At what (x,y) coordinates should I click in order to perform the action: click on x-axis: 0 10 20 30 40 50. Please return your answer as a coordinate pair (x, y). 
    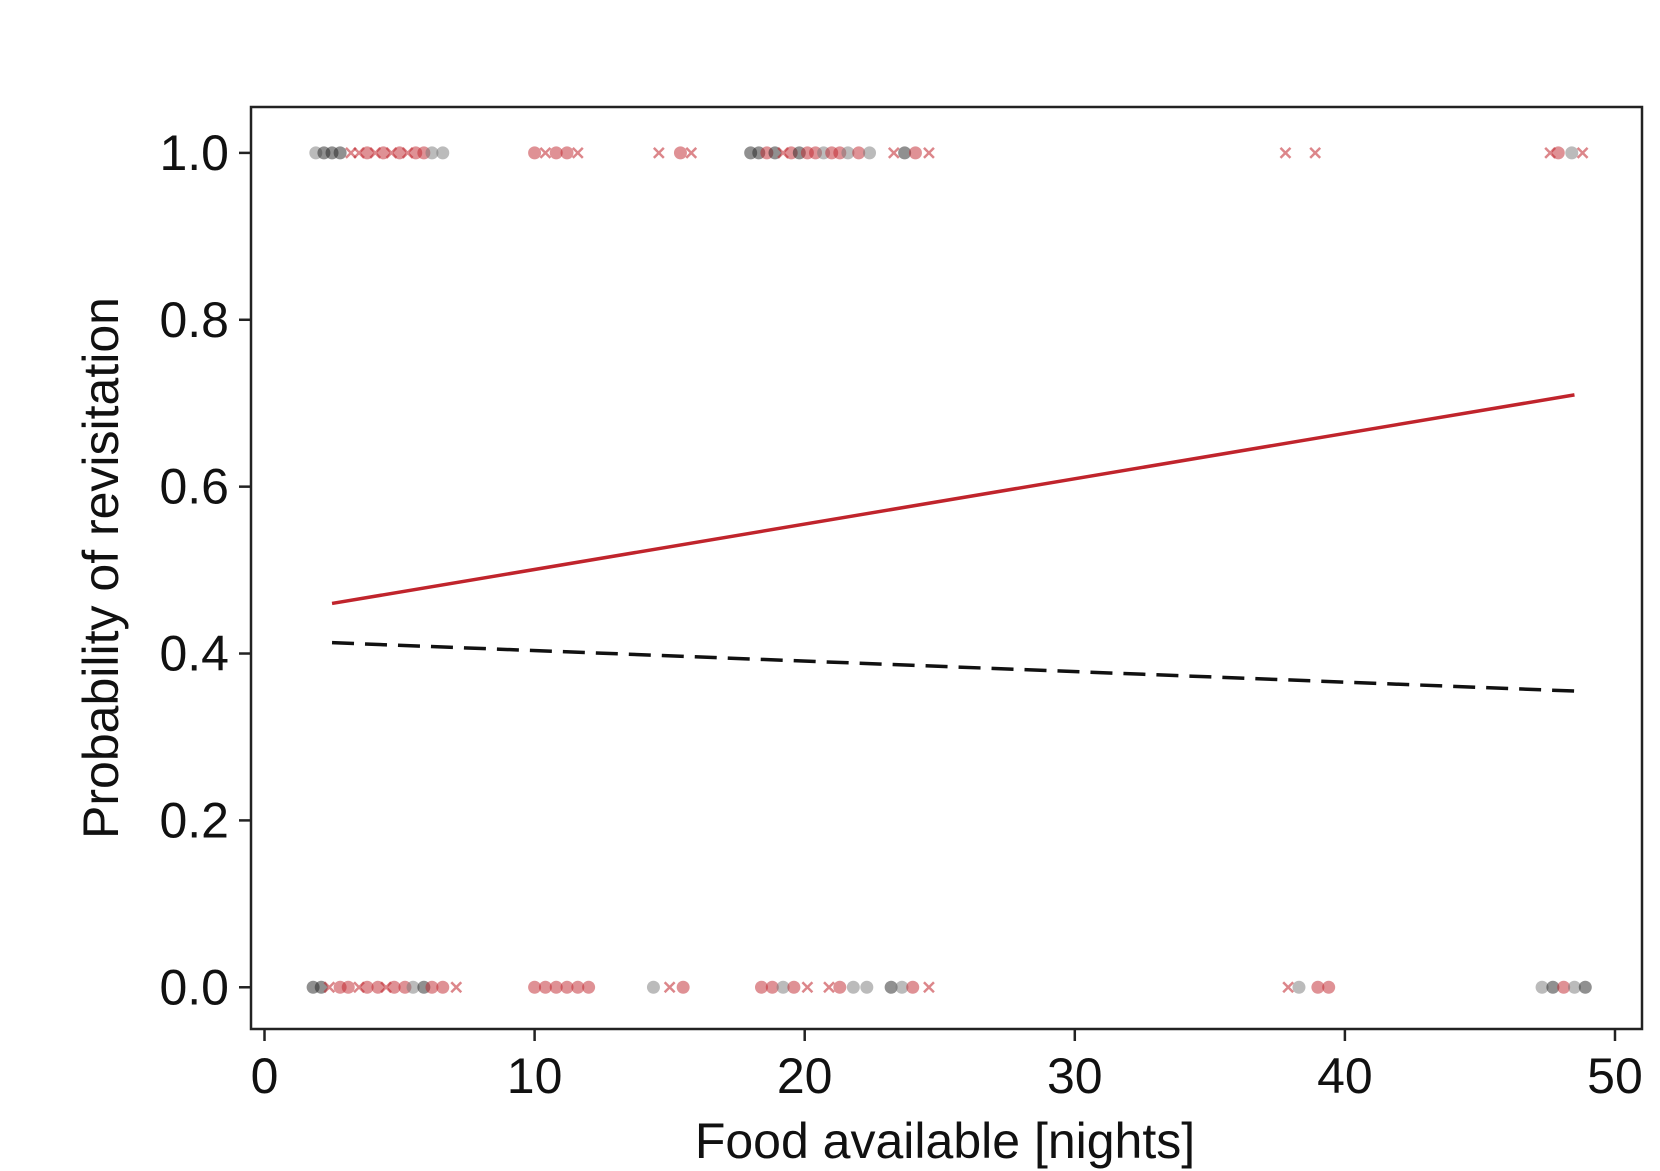
    Looking at the image, I should click on (947, 1066).